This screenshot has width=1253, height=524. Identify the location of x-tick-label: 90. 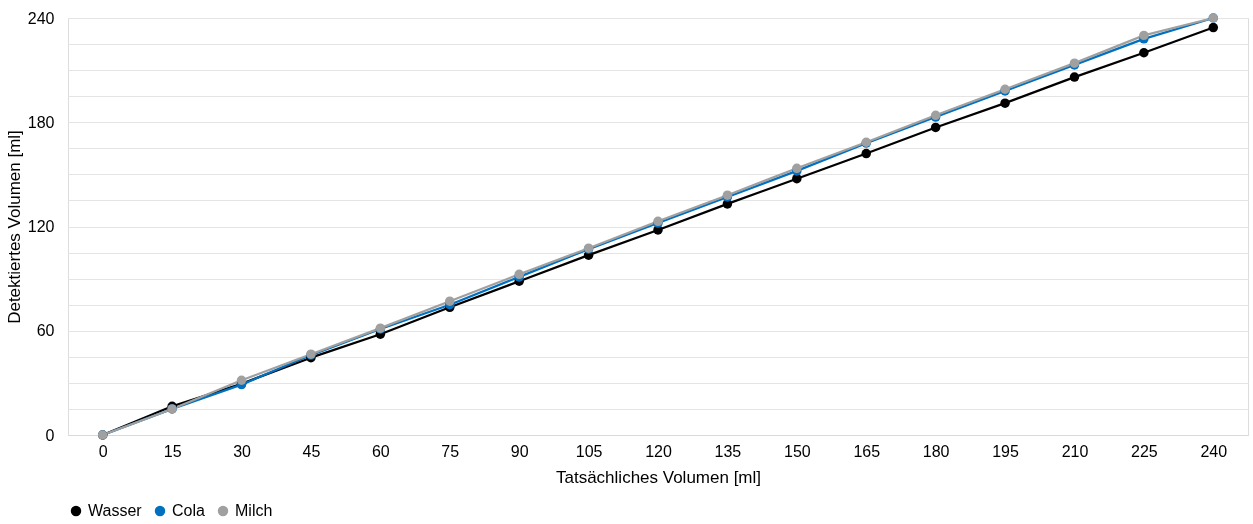
(519, 451).